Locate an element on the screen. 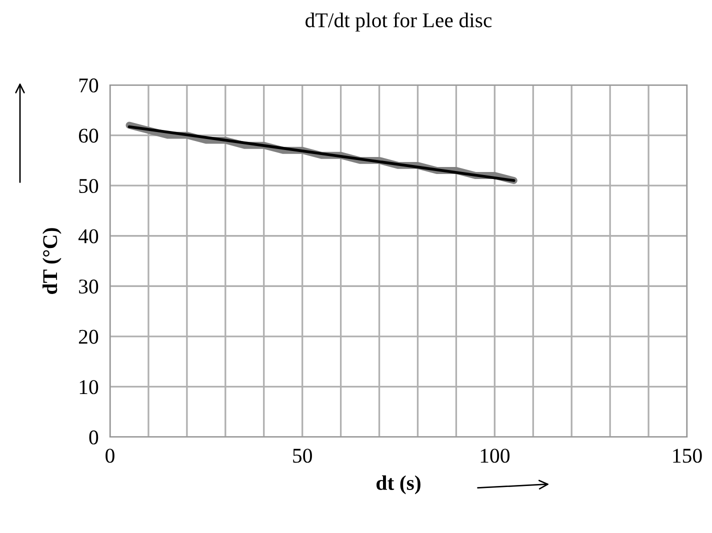 Image resolution: width=712 pixels, height=533 pixels. y-tick-label: 40 is located at coordinates (88, 236).